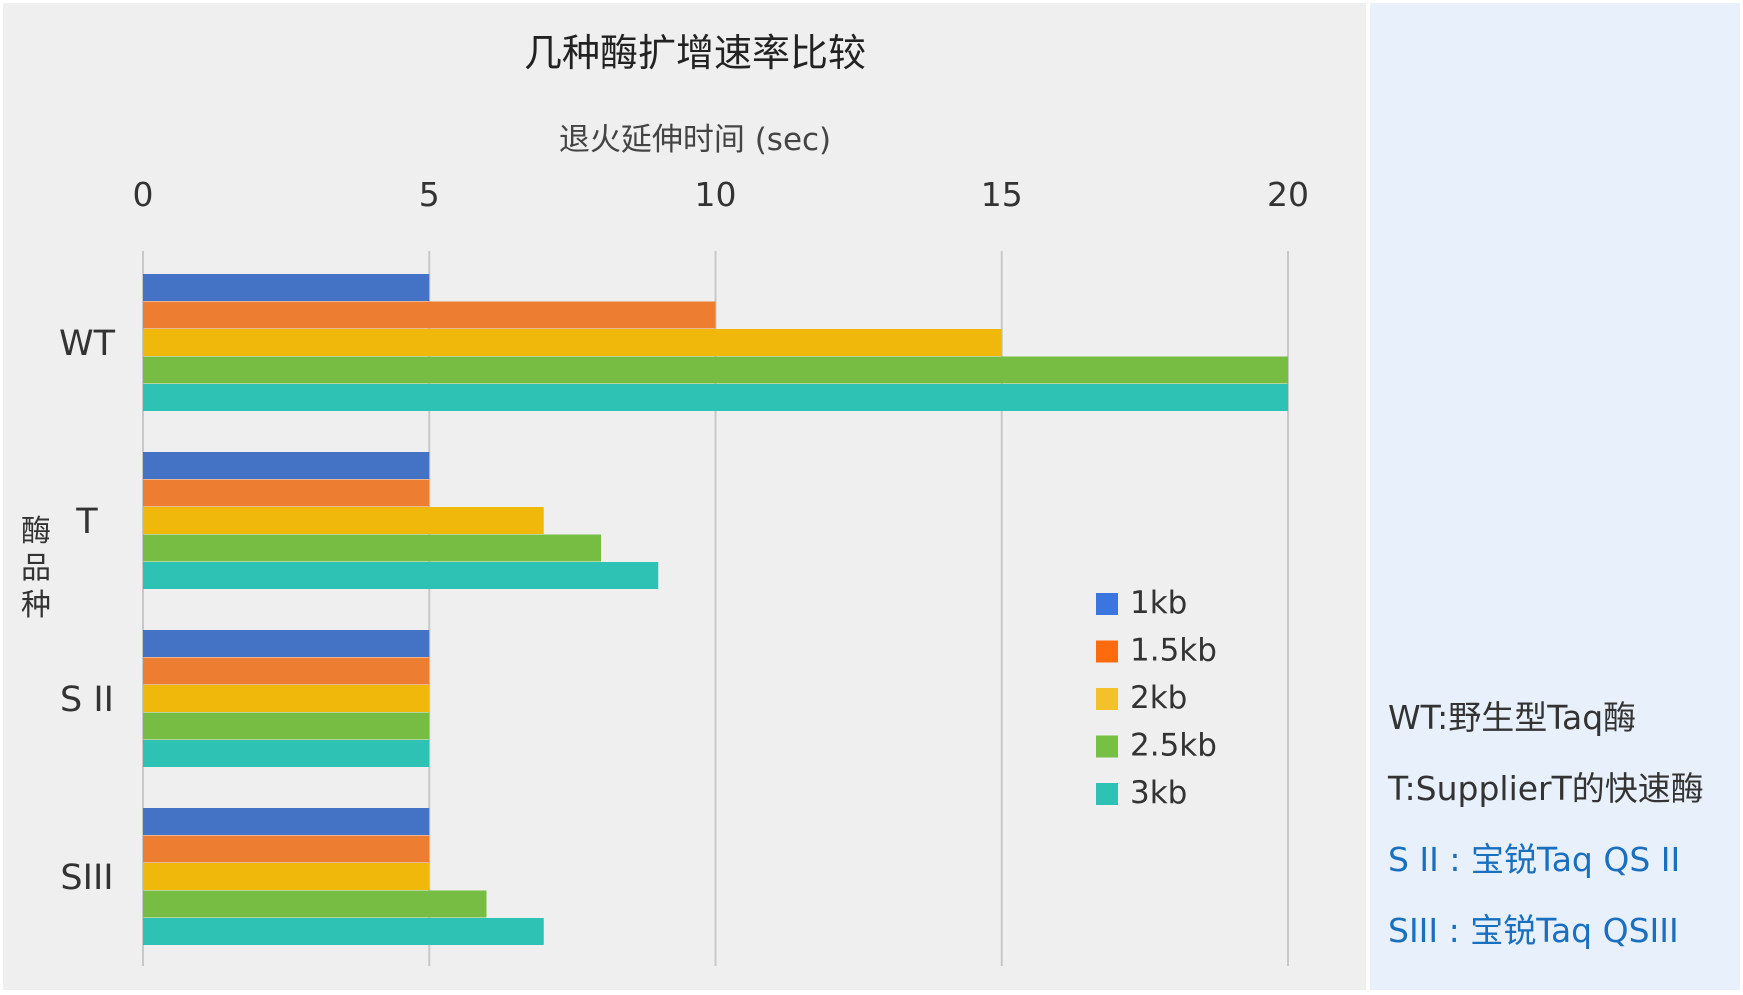 The image size is (1743, 995). I want to click on y-axis-label-char: 种, so click(36, 605).